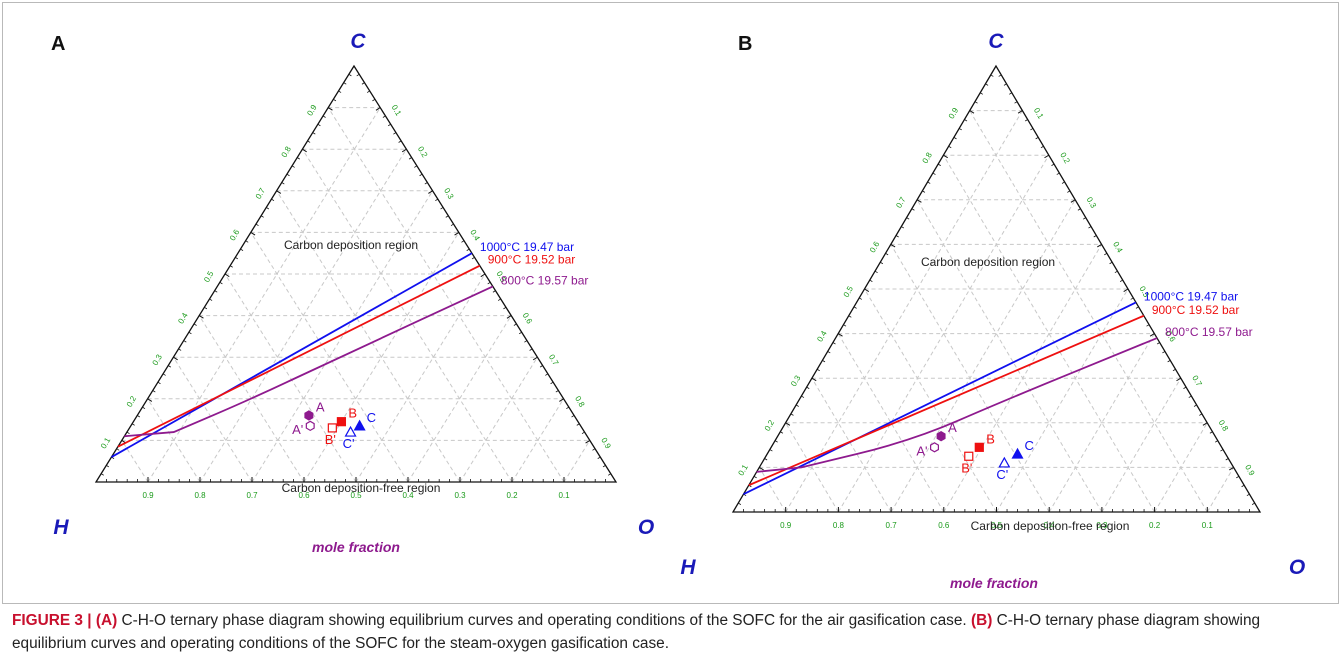 The height and width of the screenshot is (672, 1341). What do you see at coordinates (646, 527) in the screenshot?
I see `vertex-label-right: O` at bounding box center [646, 527].